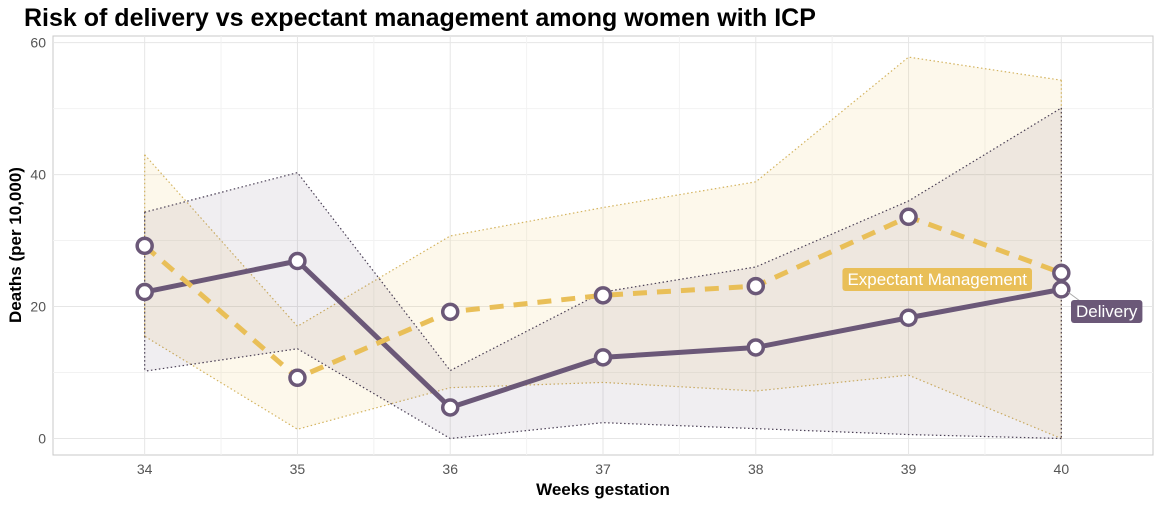  Describe the element at coordinates (38, 43) in the screenshot. I see `y-tick-label: 60` at that location.